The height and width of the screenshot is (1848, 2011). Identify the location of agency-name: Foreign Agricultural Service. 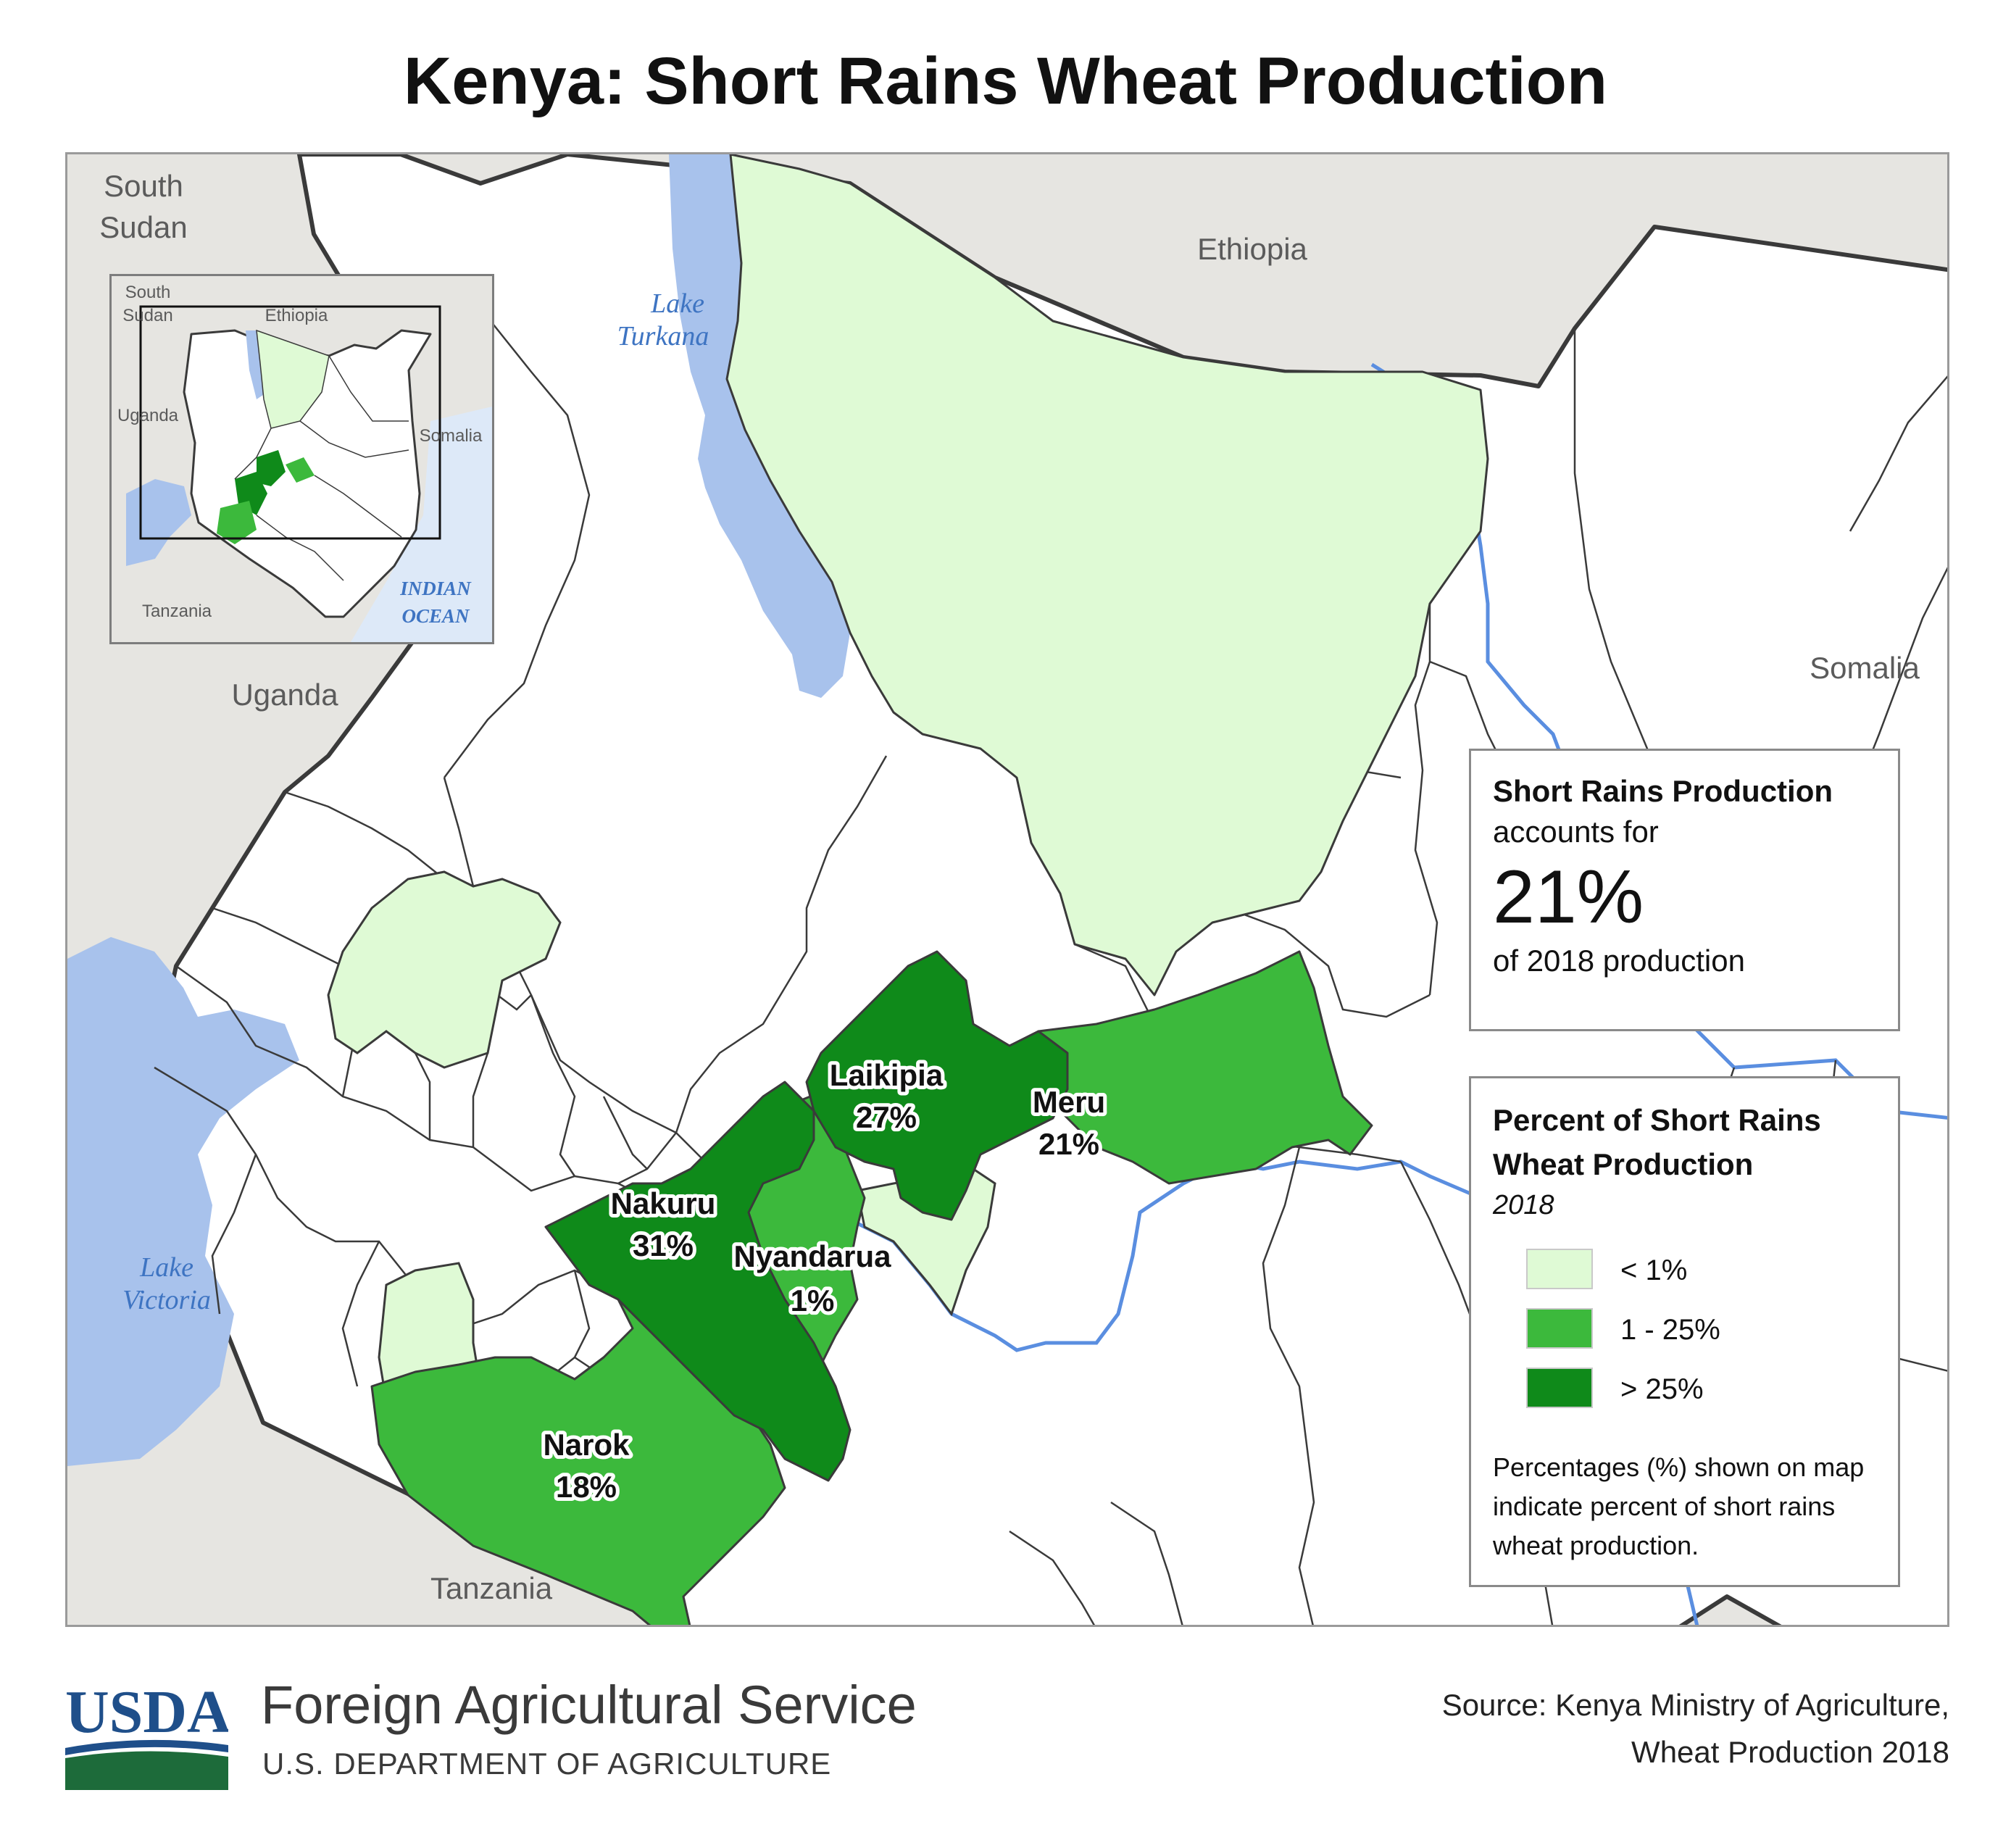
(589, 1705).